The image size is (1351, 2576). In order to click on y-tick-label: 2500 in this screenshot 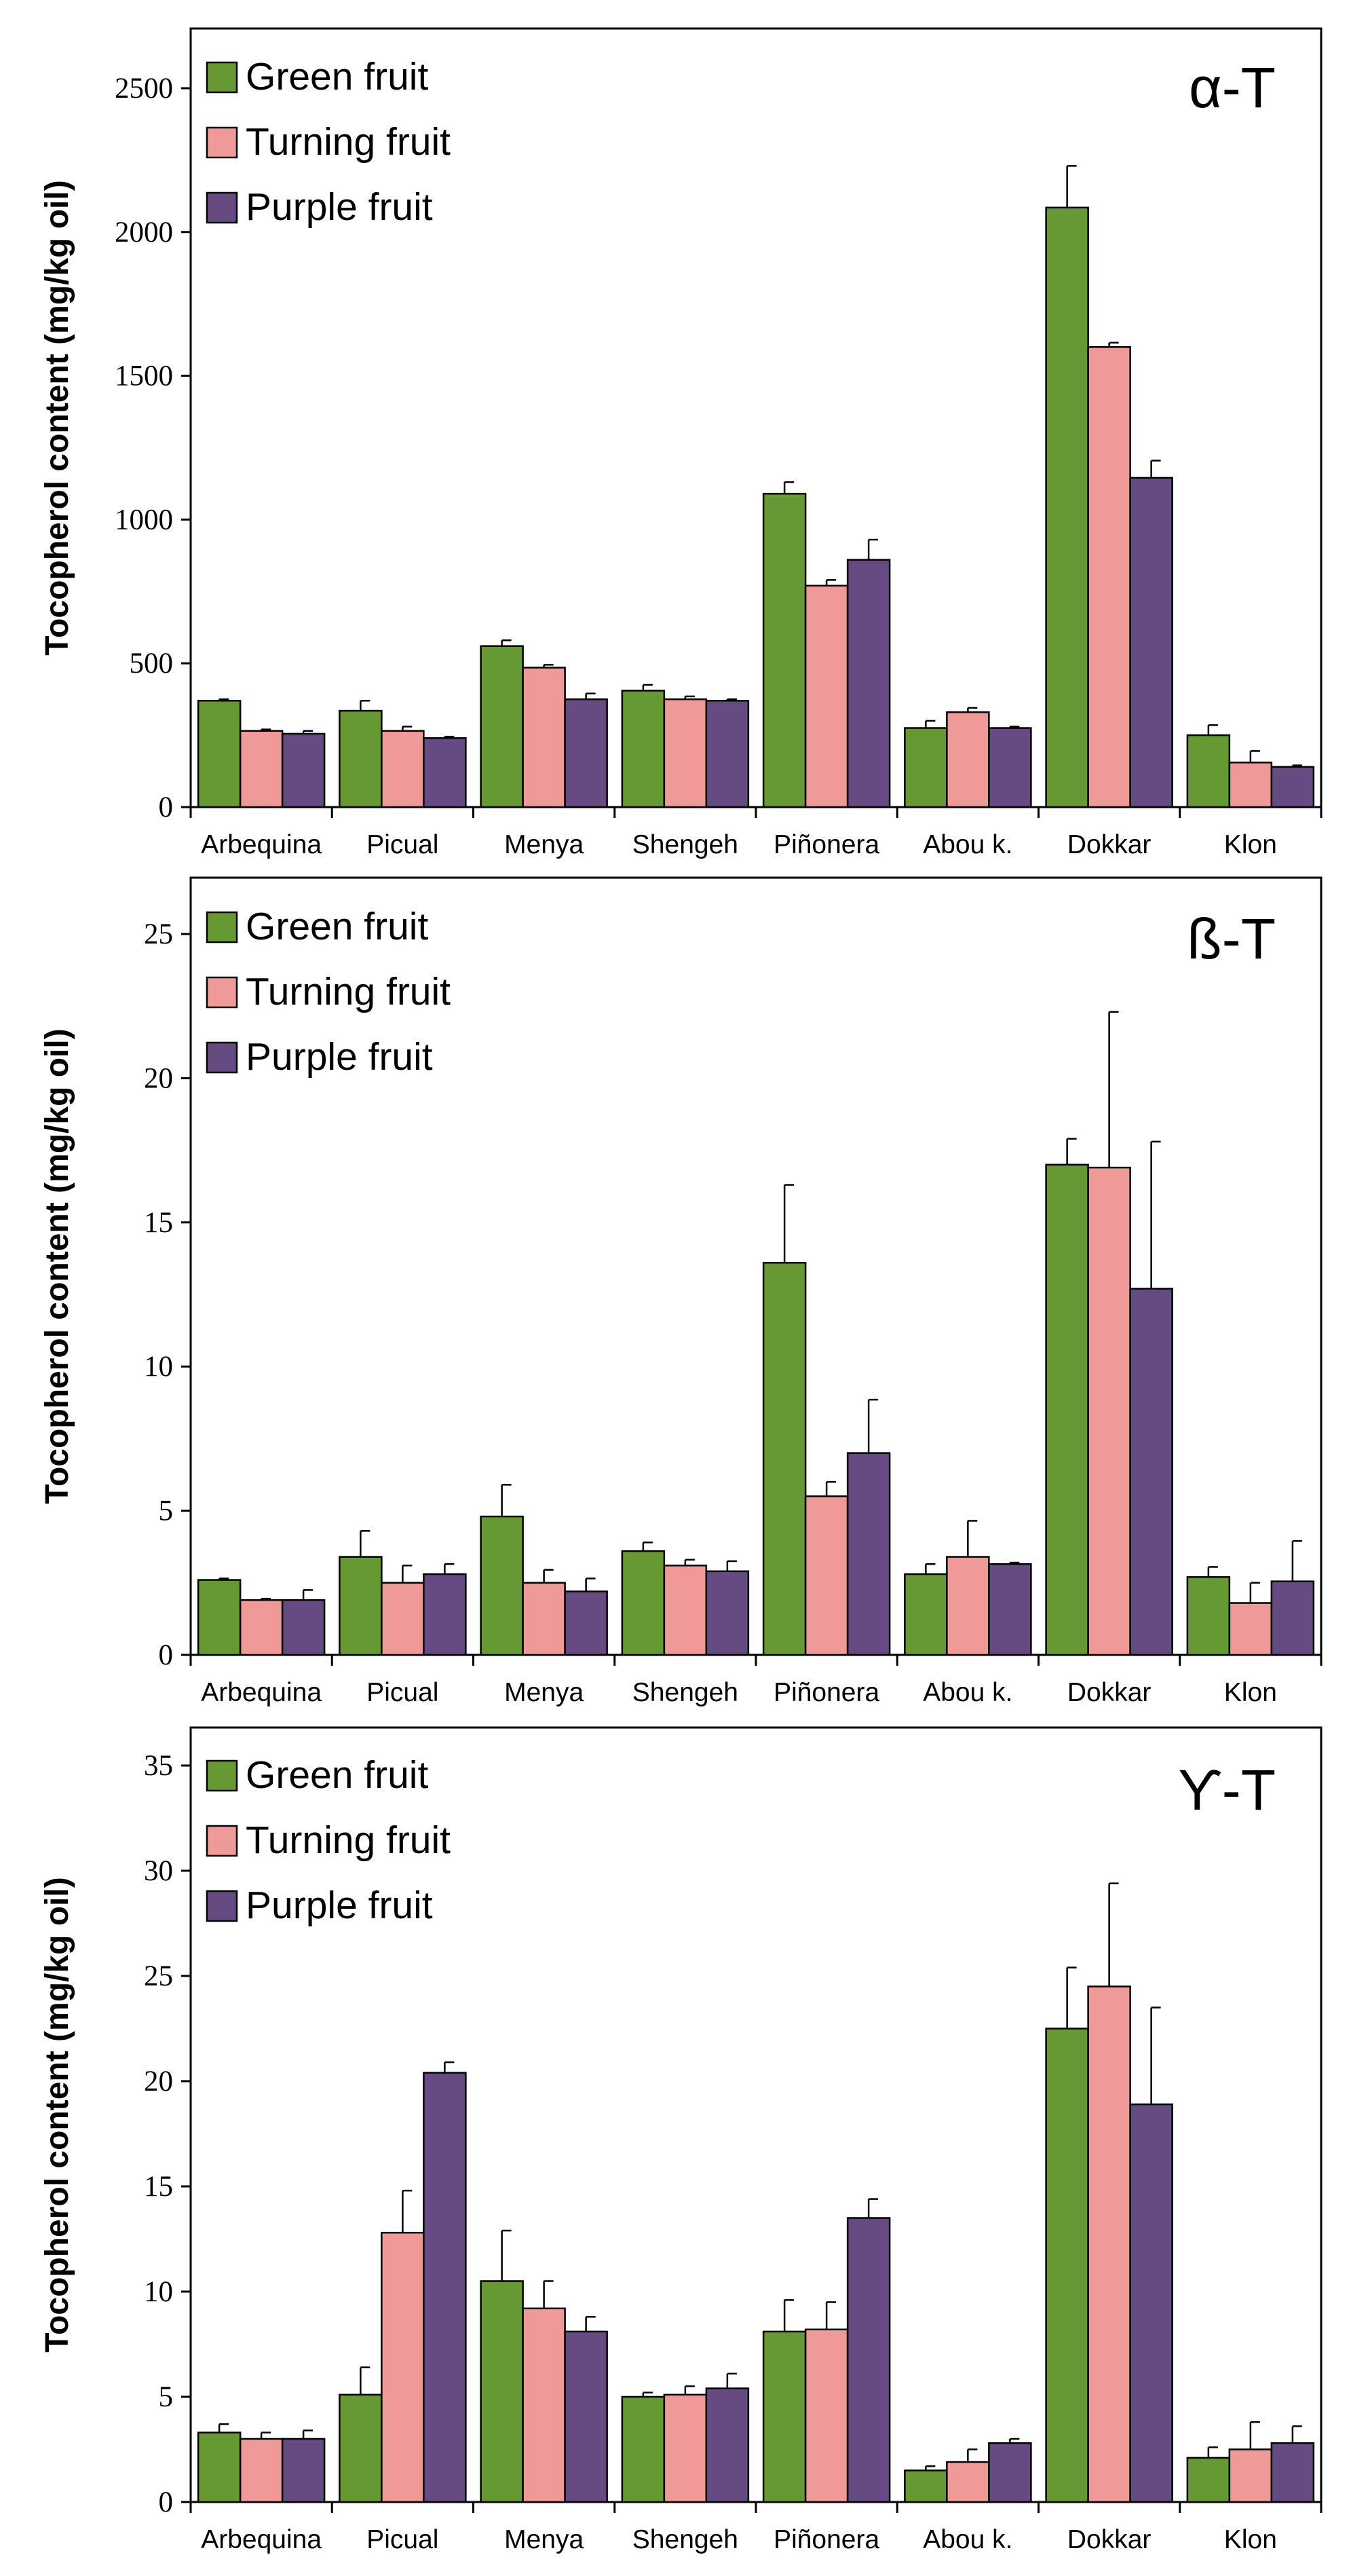, I will do `click(144, 89)`.